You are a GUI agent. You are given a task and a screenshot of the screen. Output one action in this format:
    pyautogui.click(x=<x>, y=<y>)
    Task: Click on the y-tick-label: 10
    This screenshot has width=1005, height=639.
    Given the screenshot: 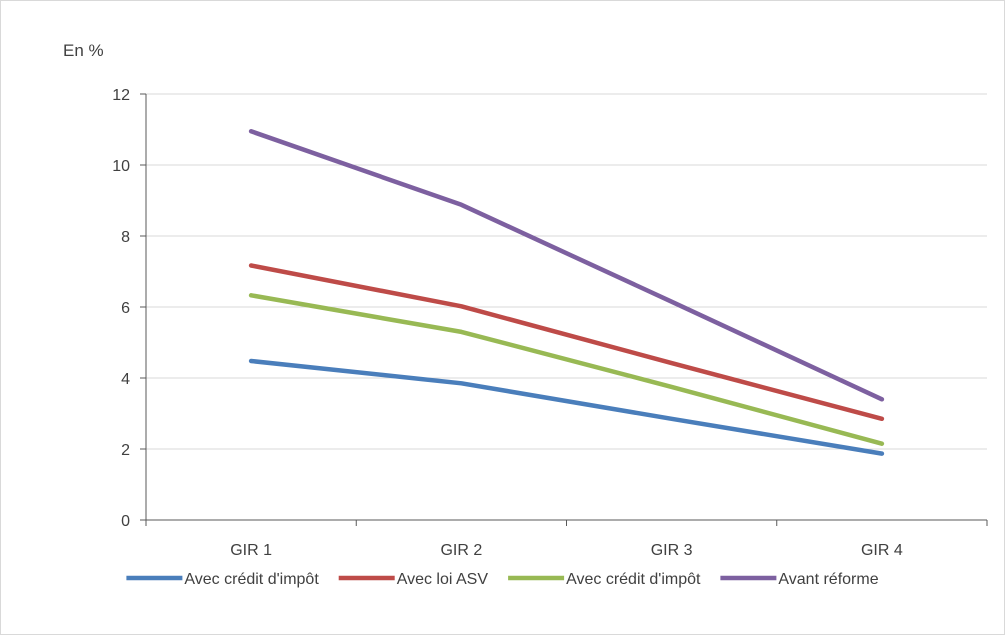 What is the action you would take?
    pyautogui.click(x=121, y=166)
    